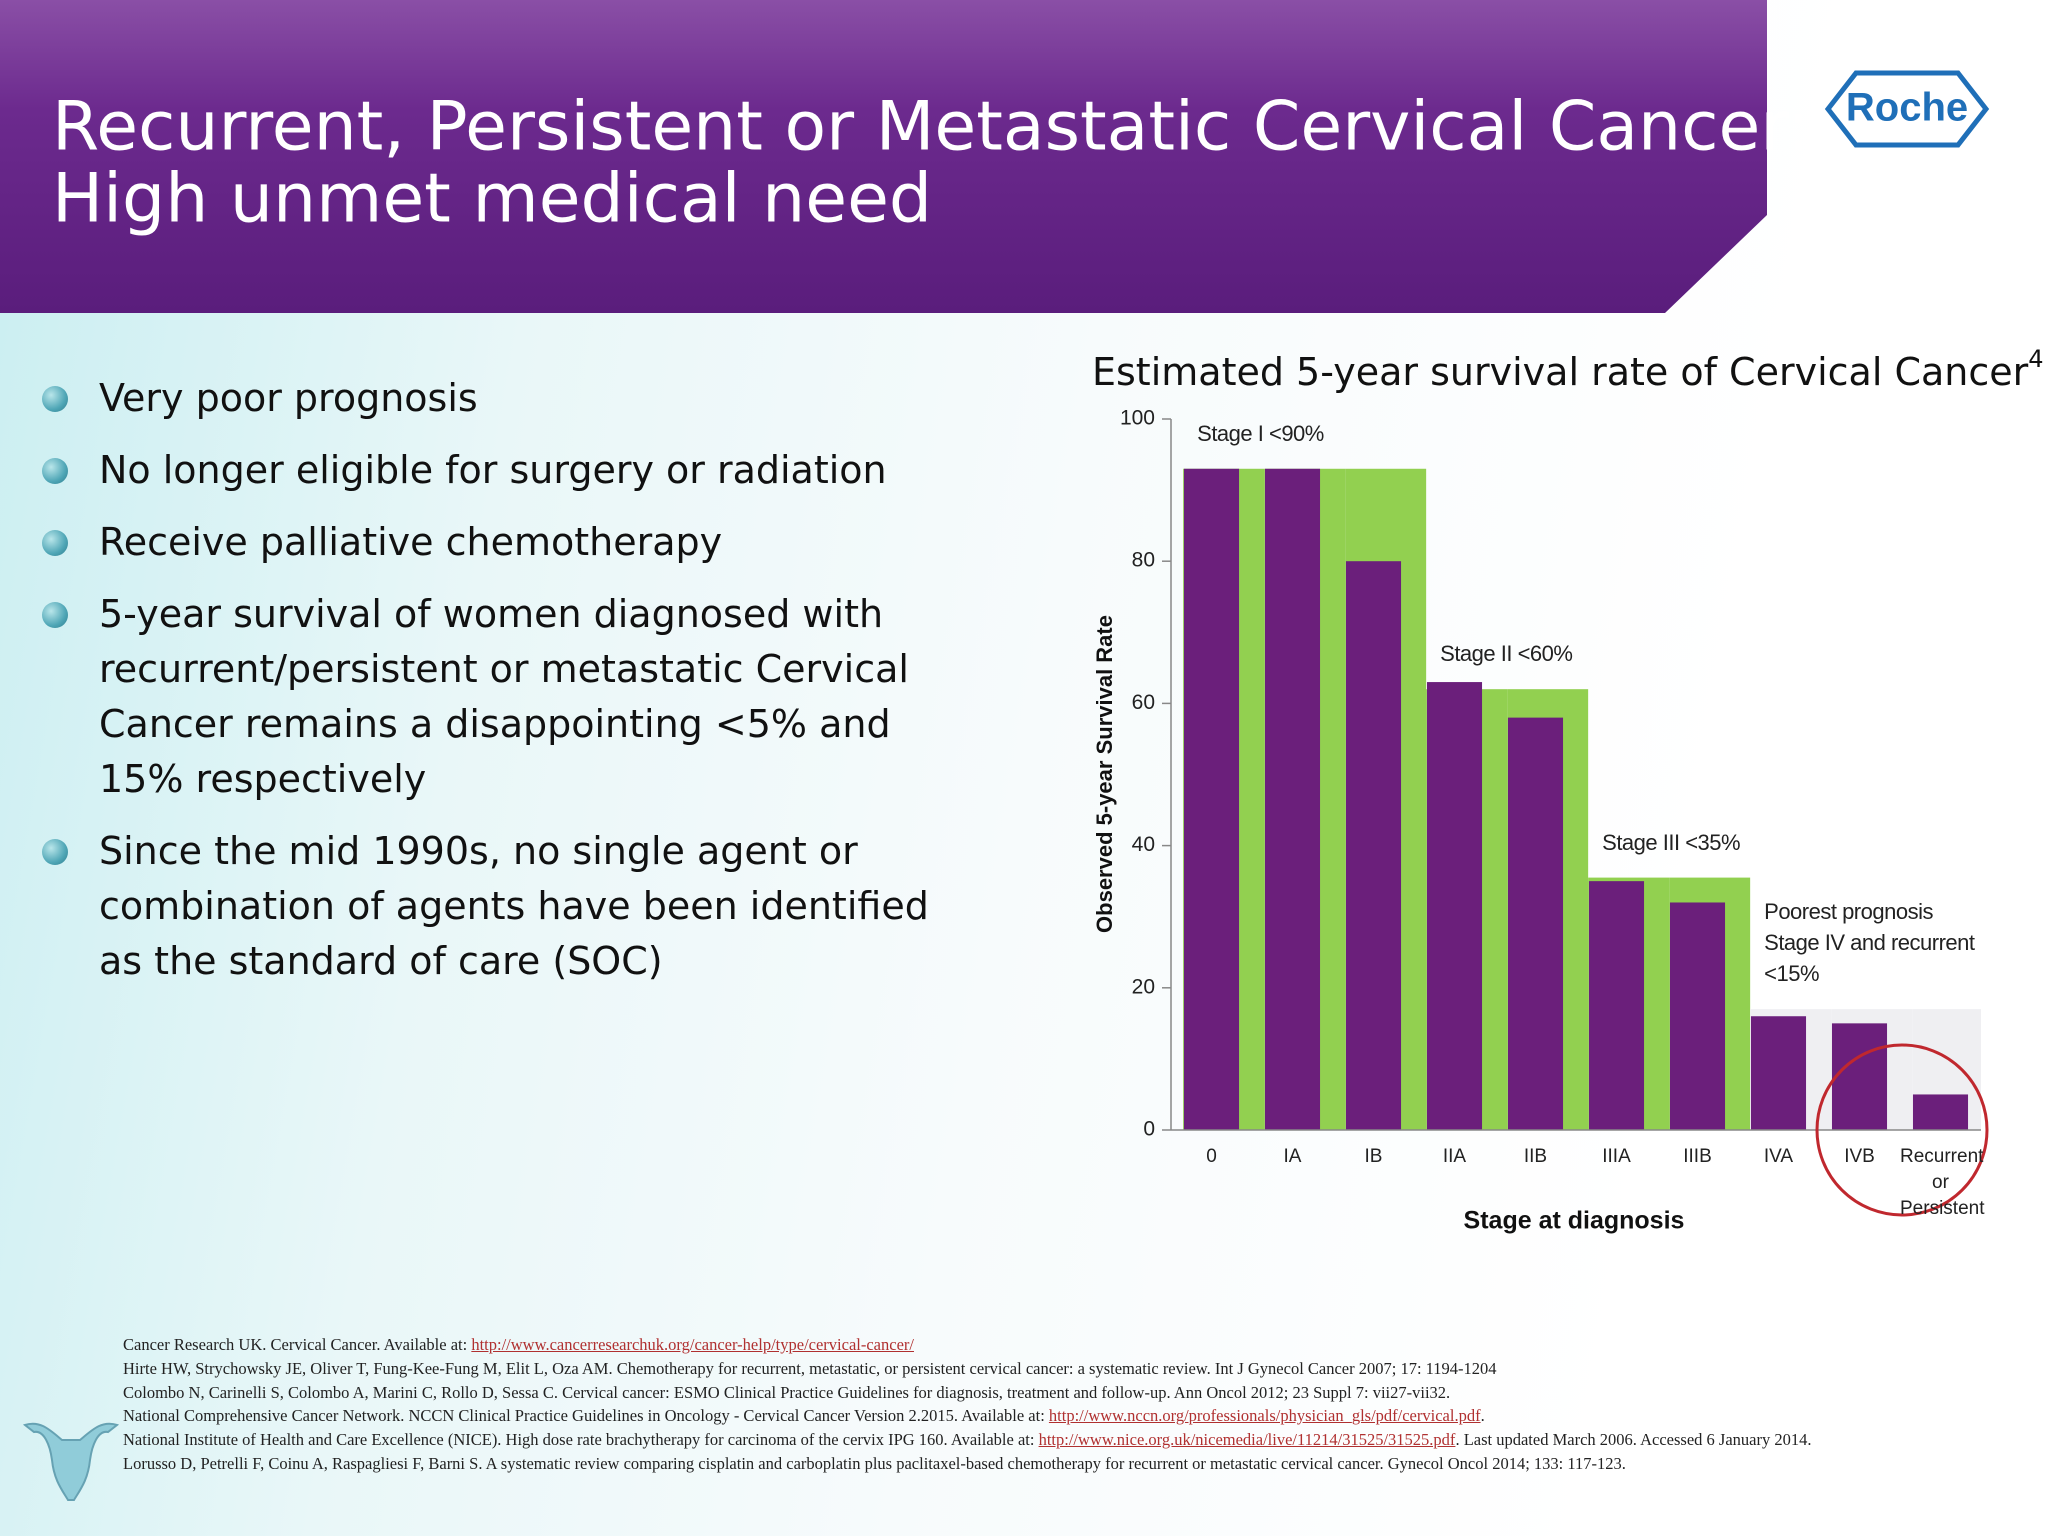  What do you see at coordinates (1143, 986) in the screenshot?
I see `y-tick-label: 20` at bounding box center [1143, 986].